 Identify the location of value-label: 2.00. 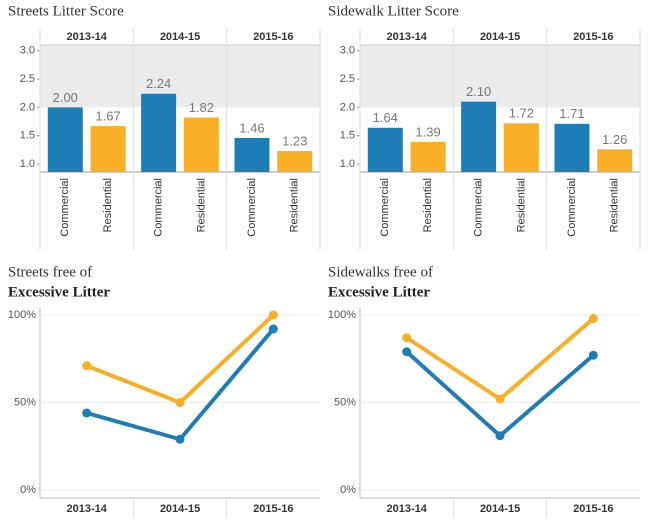
(65, 97).